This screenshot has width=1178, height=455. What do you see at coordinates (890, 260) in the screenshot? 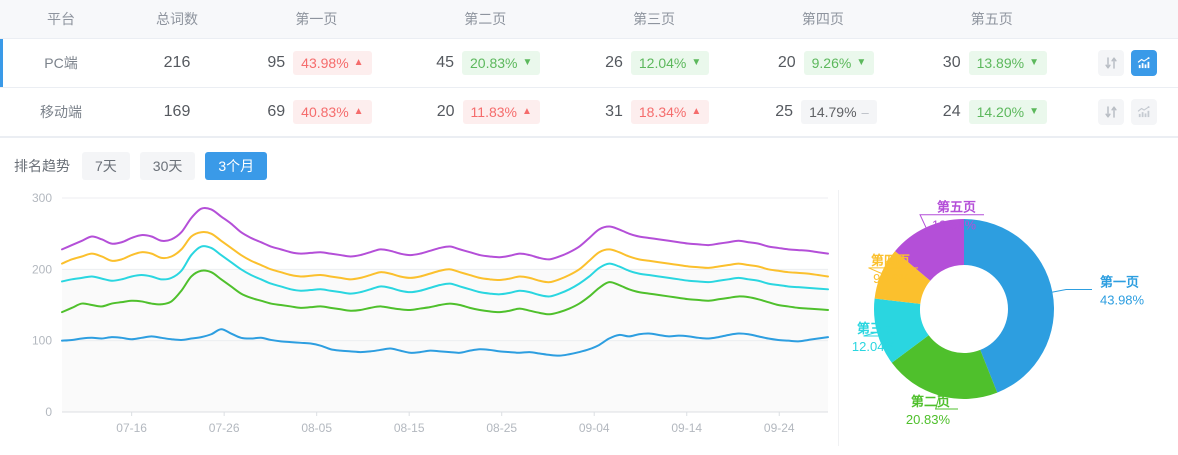
I see `donut-slice-label: 第四页` at bounding box center [890, 260].